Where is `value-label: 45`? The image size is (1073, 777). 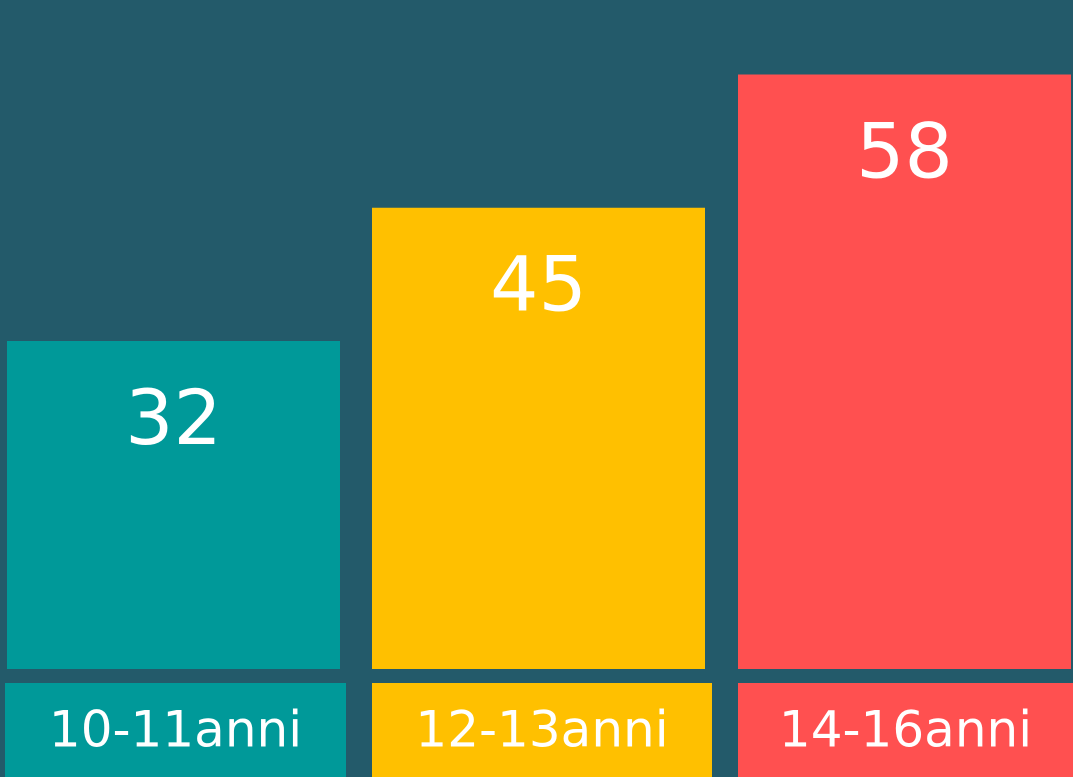 value-label: 45 is located at coordinates (538, 284).